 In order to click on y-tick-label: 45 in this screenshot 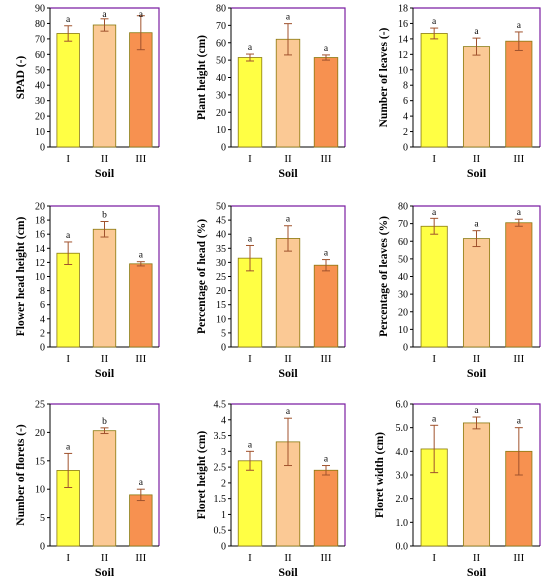, I will do `click(221, 221)`.